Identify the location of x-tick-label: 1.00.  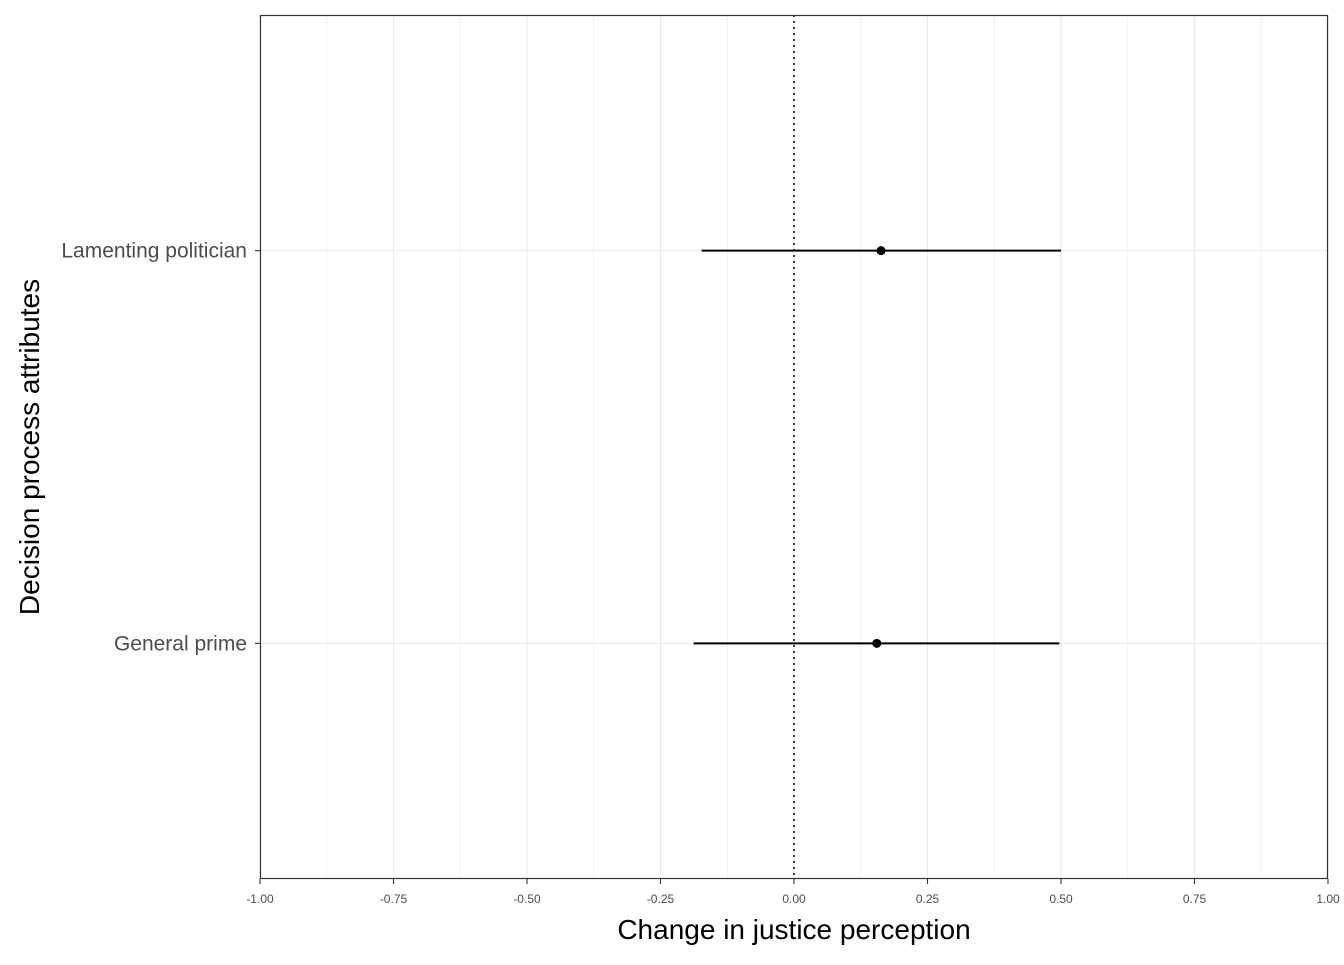
(1328, 899).